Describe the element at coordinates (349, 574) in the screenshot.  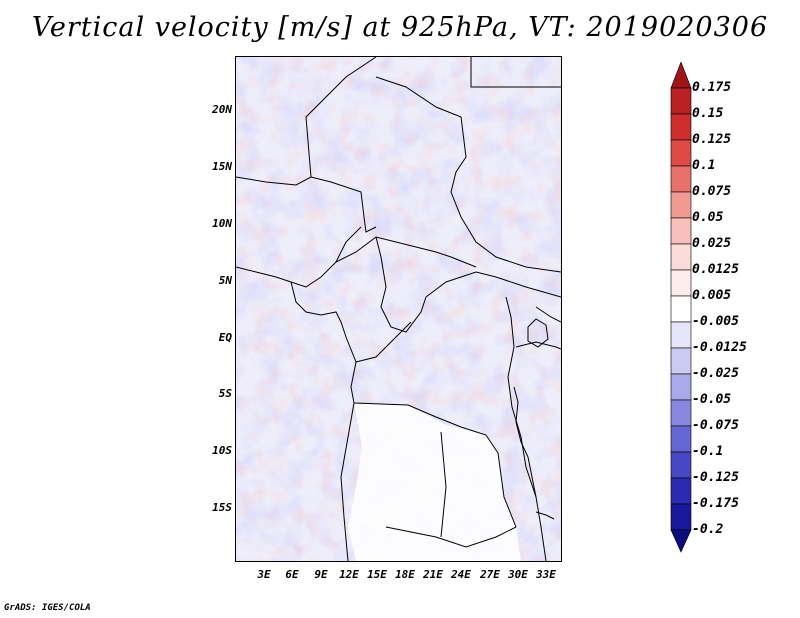
I see `lon-label: 12E` at that location.